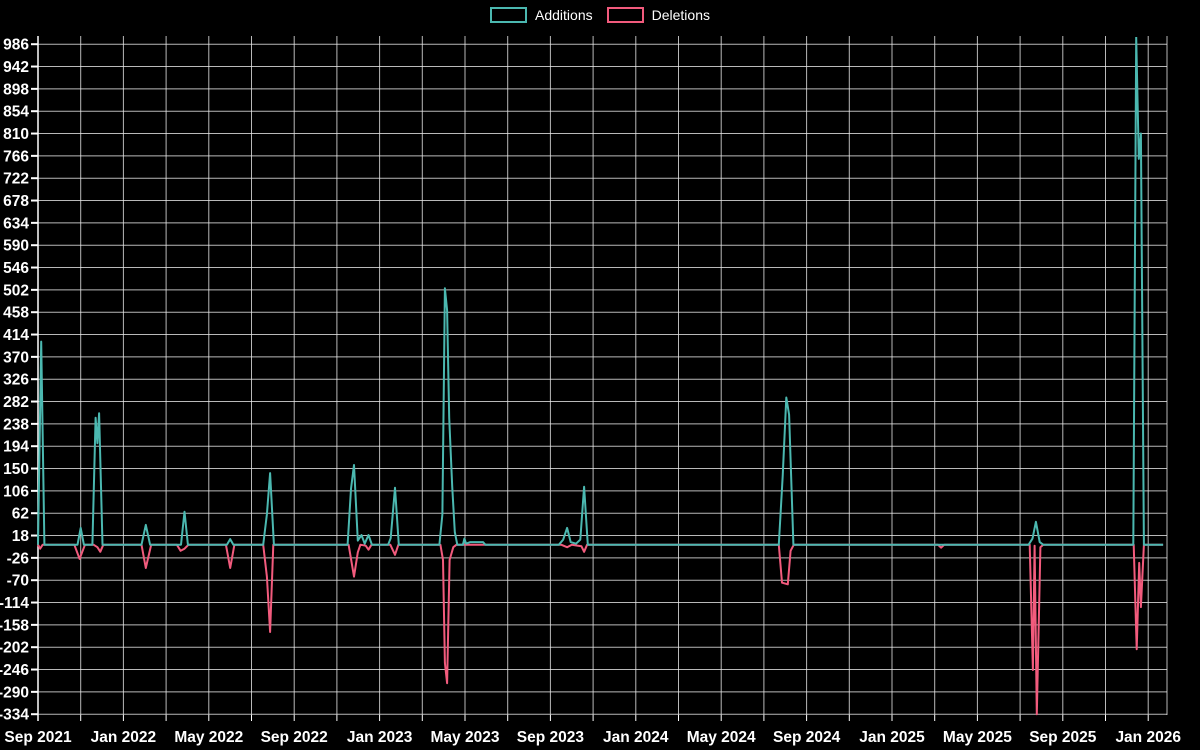 The height and width of the screenshot is (750, 1200). I want to click on x-tick-label: Jan 2025, so click(892, 737).